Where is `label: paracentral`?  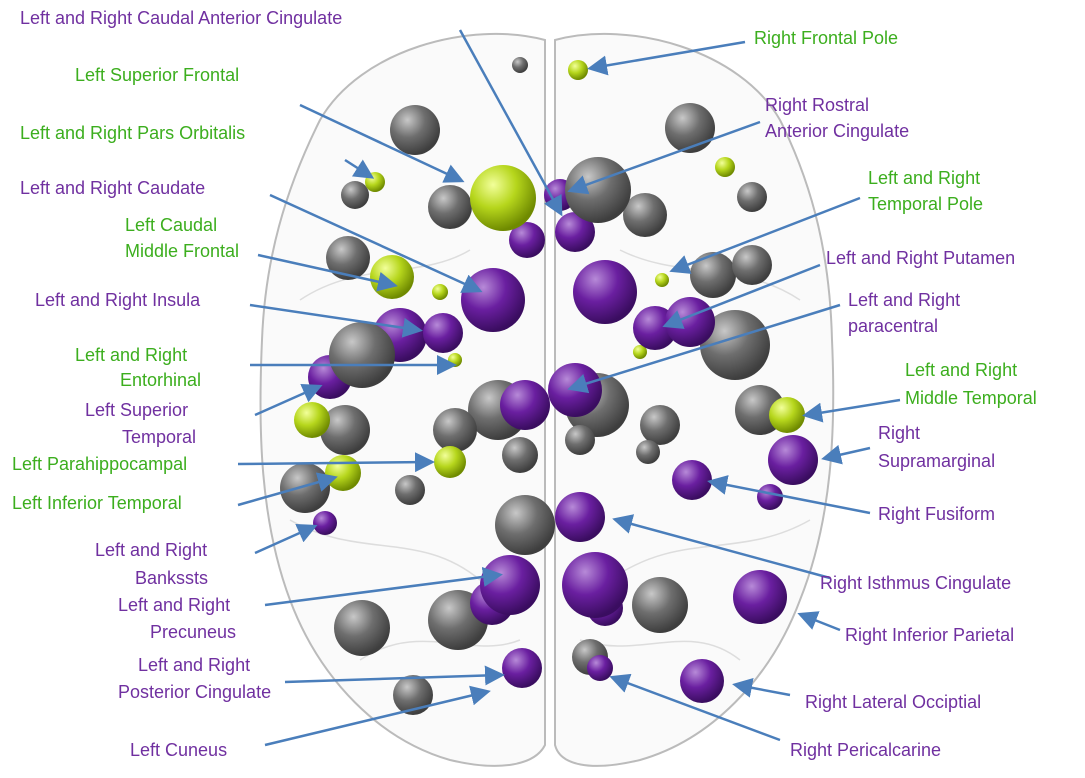 label: paracentral is located at coordinates (893, 326).